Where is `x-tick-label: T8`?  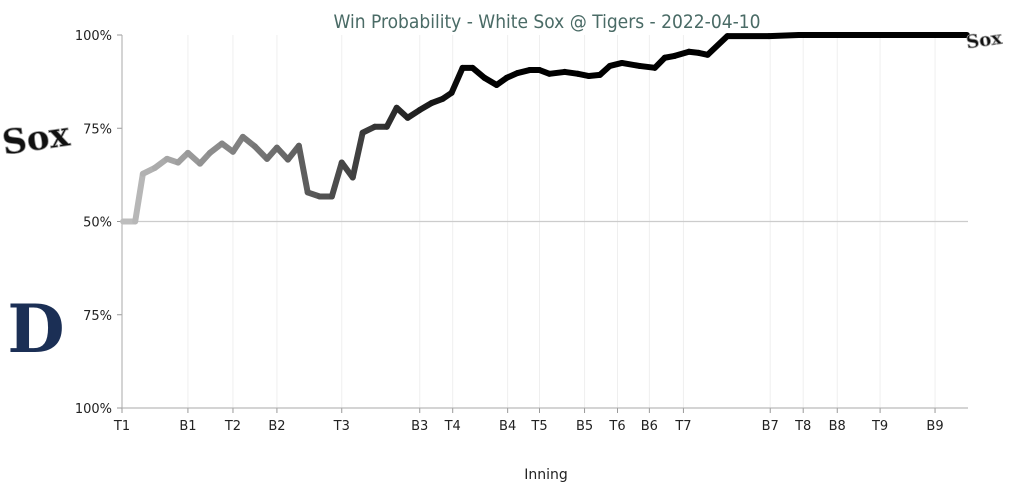
x-tick-label: T8 is located at coordinates (802, 426).